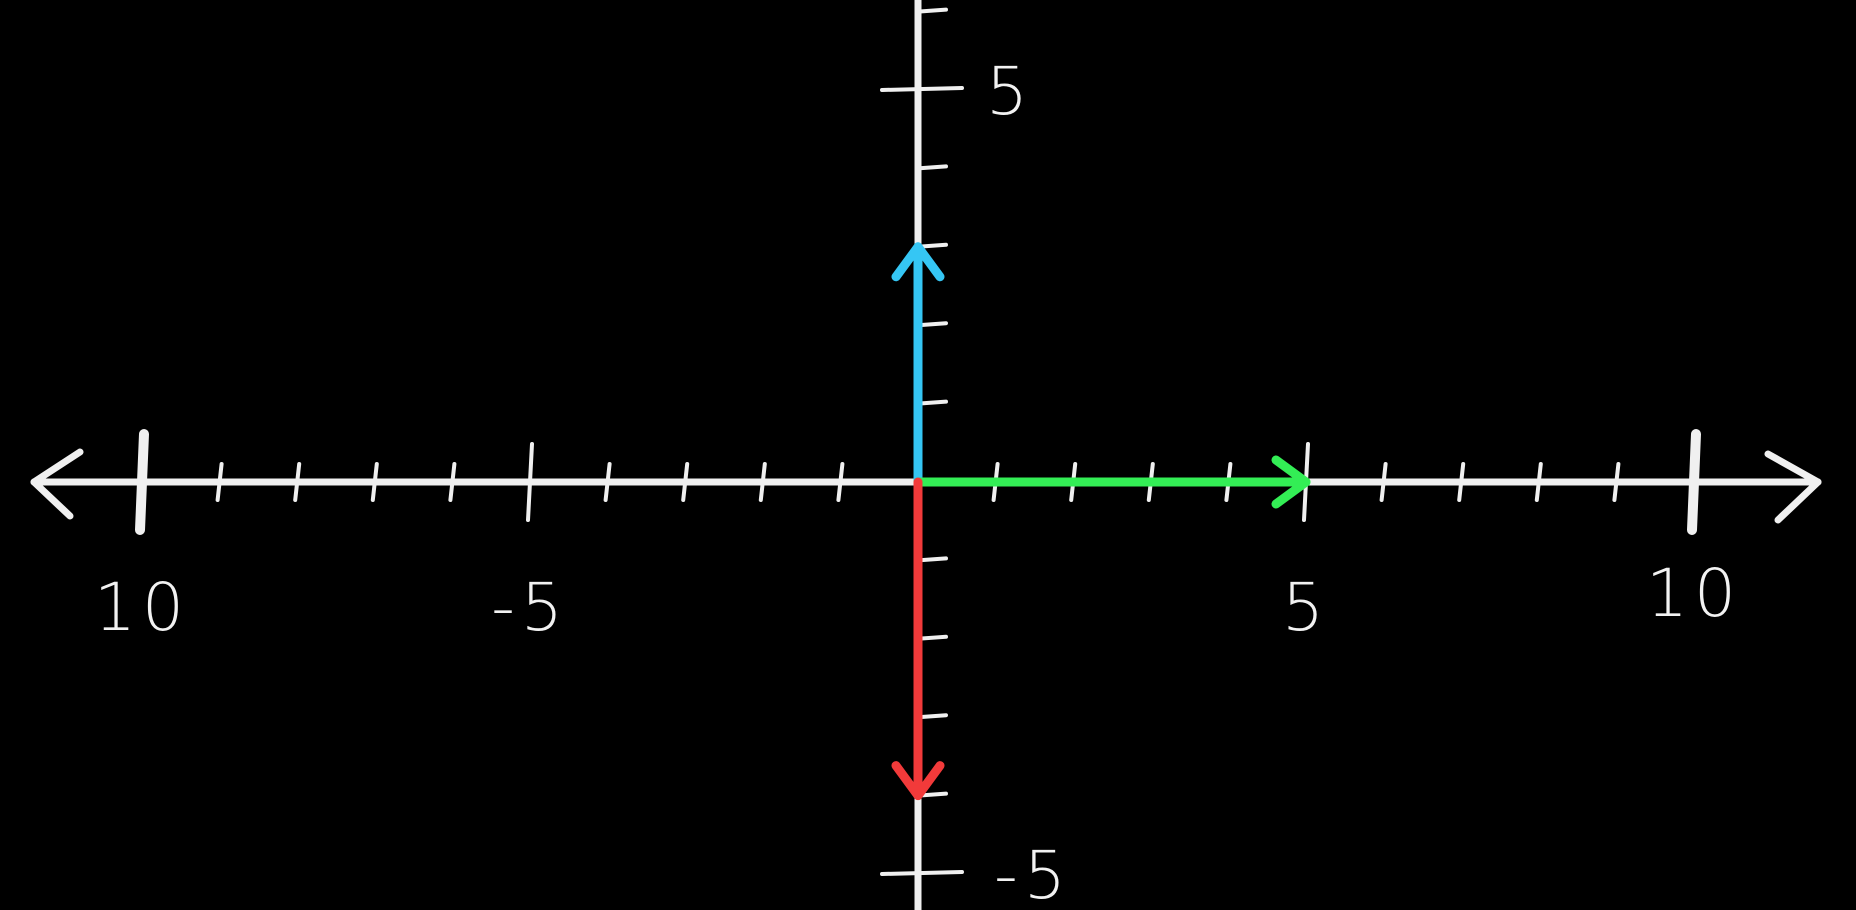 This screenshot has height=910, width=1856. What do you see at coordinates (530, 607) in the screenshot?
I see `x-tick-label: -5` at bounding box center [530, 607].